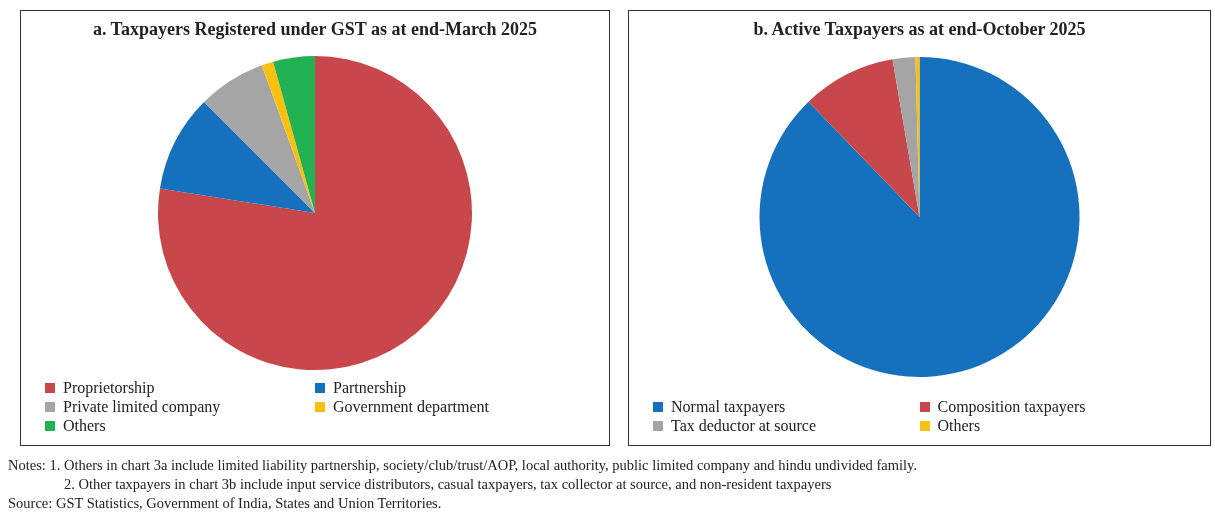 The width and height of the screenshot is (1215, 523). I want to click on legend-label: Composition taxpayers, so click(1011, 407).